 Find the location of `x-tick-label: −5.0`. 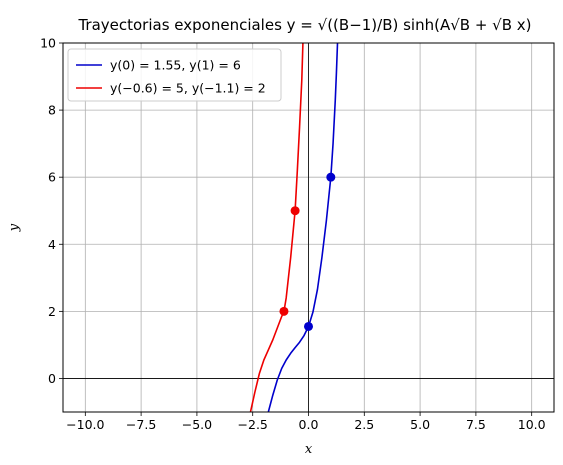

x-tick-label: −5.0 is located at coordinates (197, 424).